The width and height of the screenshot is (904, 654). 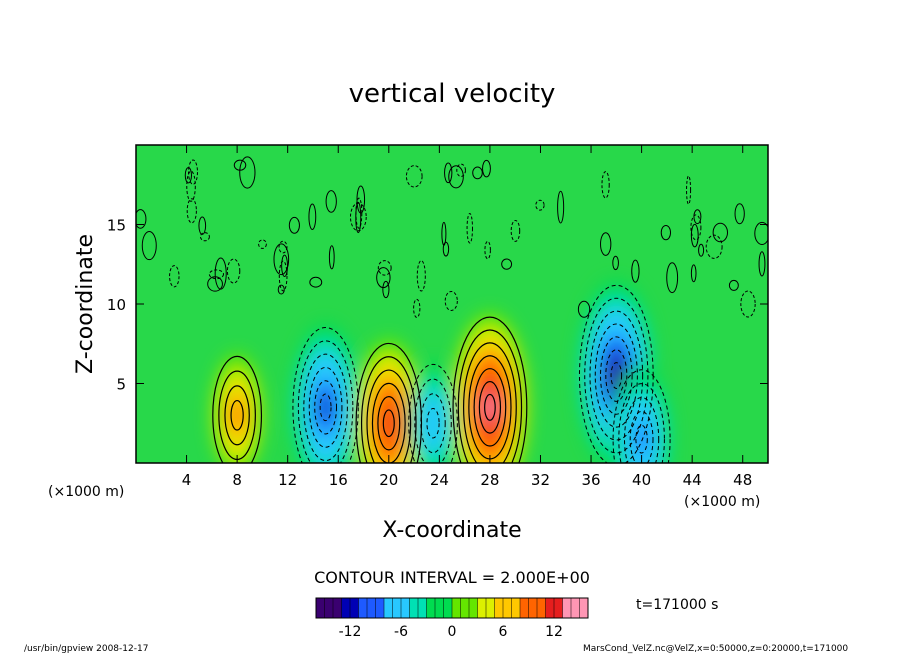 What do you see at coordinates (452, 577) in the screenshot?
I see `contour-interval-label: CONTOUR INTERVAL = 2.000E+00` at bounding box center [452, 577].